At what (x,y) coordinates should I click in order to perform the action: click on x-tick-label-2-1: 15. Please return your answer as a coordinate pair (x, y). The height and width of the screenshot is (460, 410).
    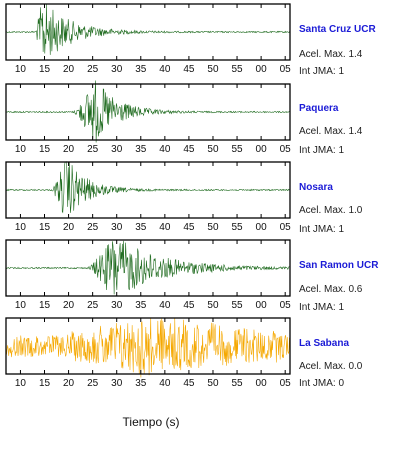
    Looking at the image, I should click on (45, 227).